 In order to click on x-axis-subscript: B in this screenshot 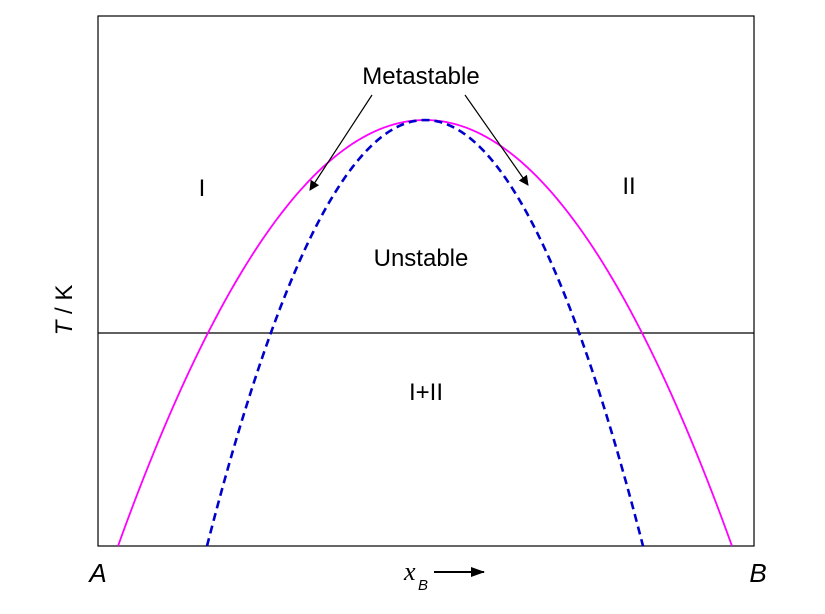, I will do `click(423, 585)`.